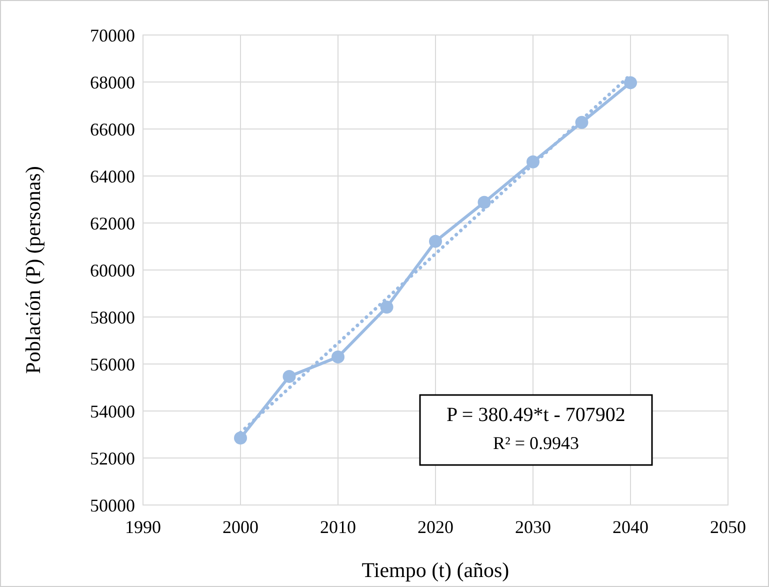 Image resolution: width=769 pixels, height=587 pixels. Describe the element at coordinates (630, 527) in the screenshot. I see `x-tick-label: 2040` at that location.